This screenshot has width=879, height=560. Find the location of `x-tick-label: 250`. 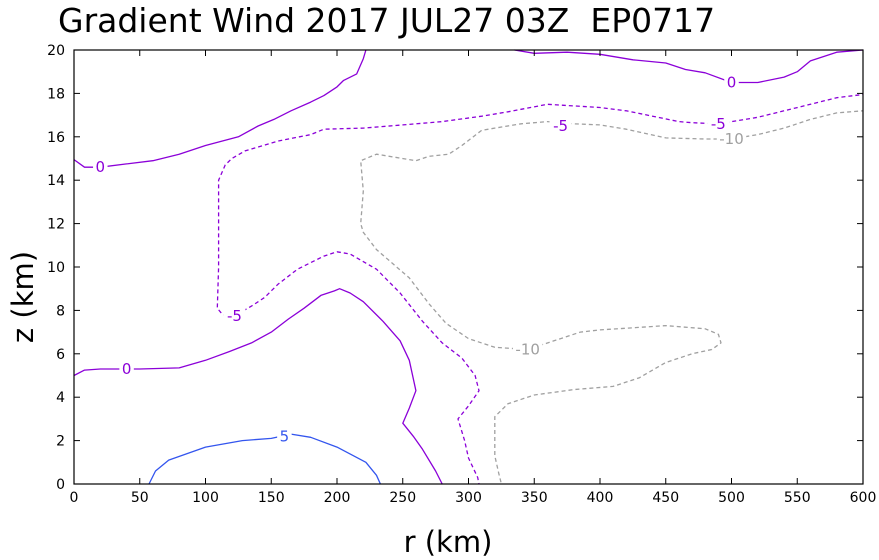

x-tick-label: 250 is located at coordinates (402, 498).